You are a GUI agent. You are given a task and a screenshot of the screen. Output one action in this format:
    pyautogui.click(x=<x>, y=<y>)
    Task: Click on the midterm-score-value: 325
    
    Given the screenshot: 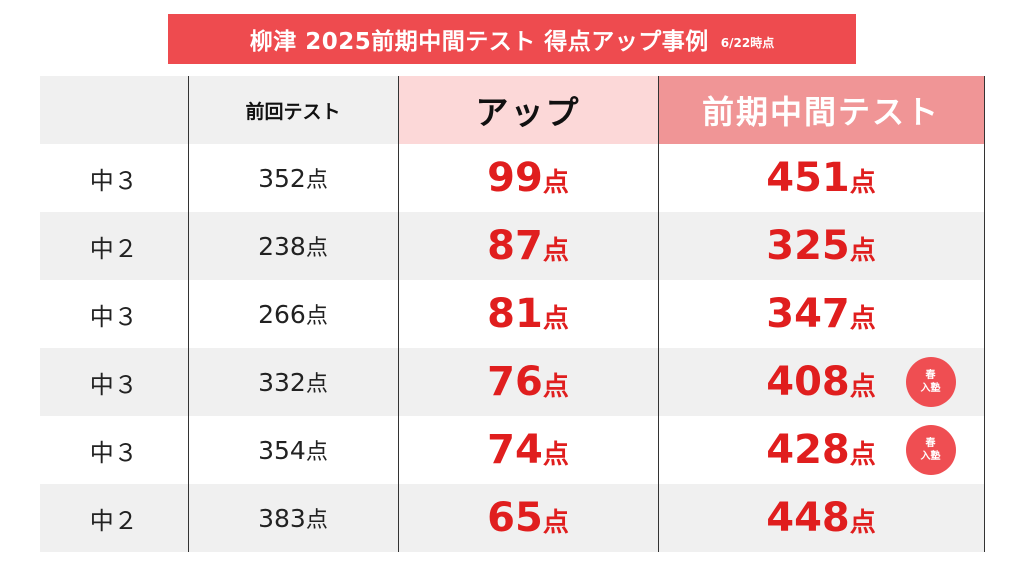 What is the action you would take?
    pyautogui.click(x=808, y=246)
    